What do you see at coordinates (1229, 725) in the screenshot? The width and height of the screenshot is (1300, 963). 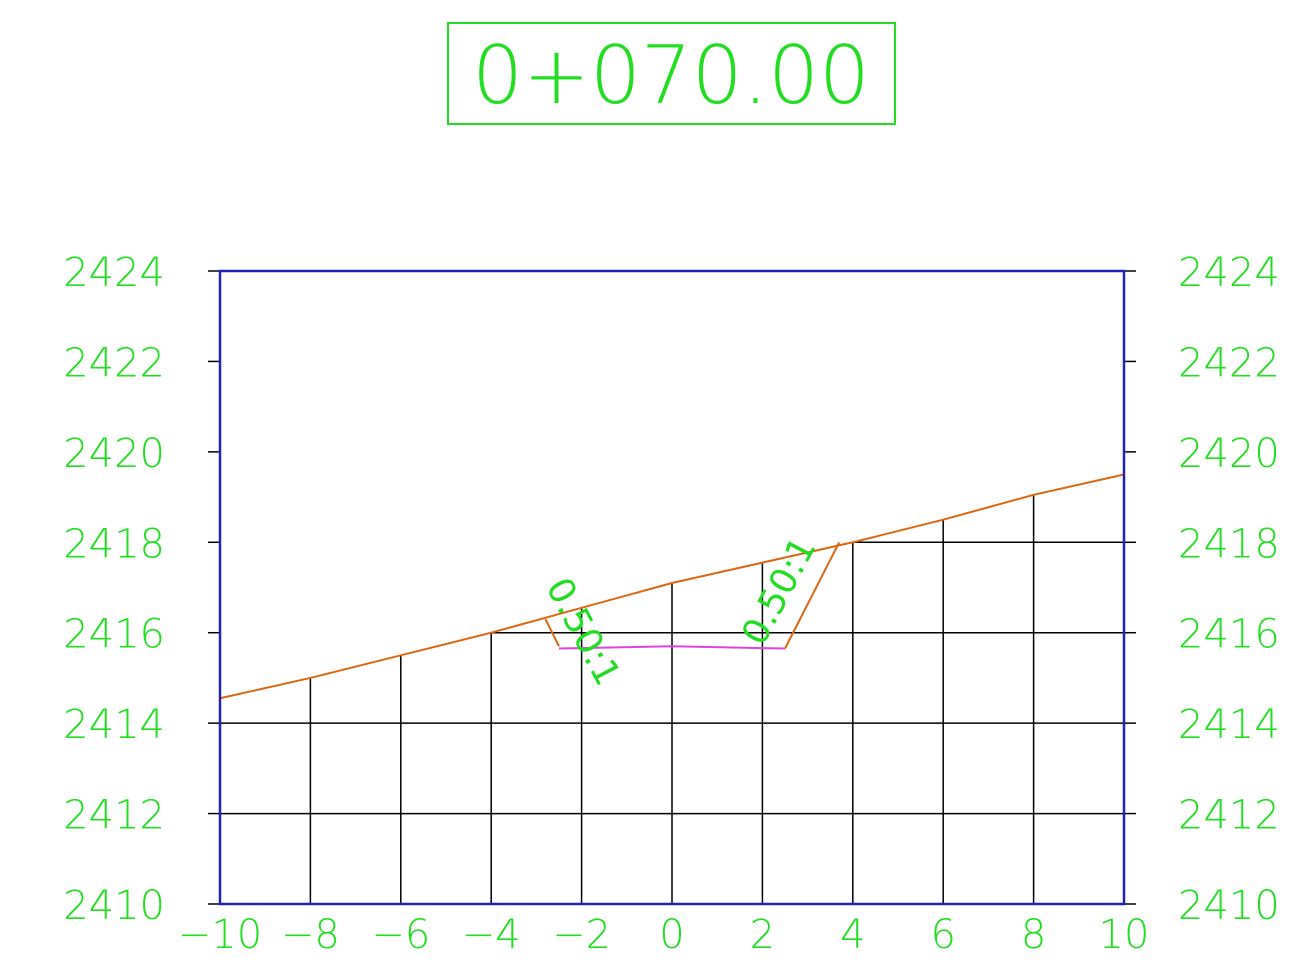 I see `y-tick-label-right: 2414` at bounding box center [1229, 725].